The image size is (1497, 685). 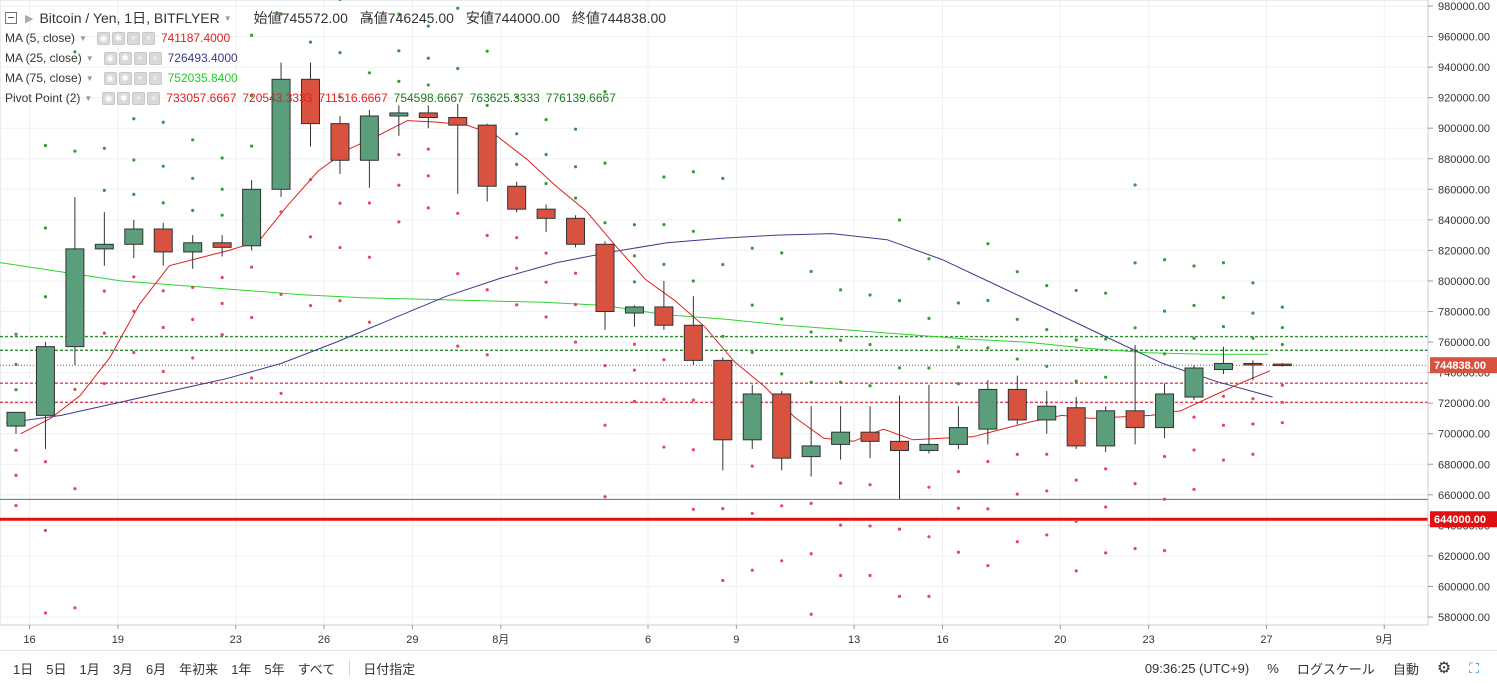 What do you see at coordinates (1464, 221) in the screenshot?
I see `price-tick-label: 840000.00` at bounding box center [1464, 221].